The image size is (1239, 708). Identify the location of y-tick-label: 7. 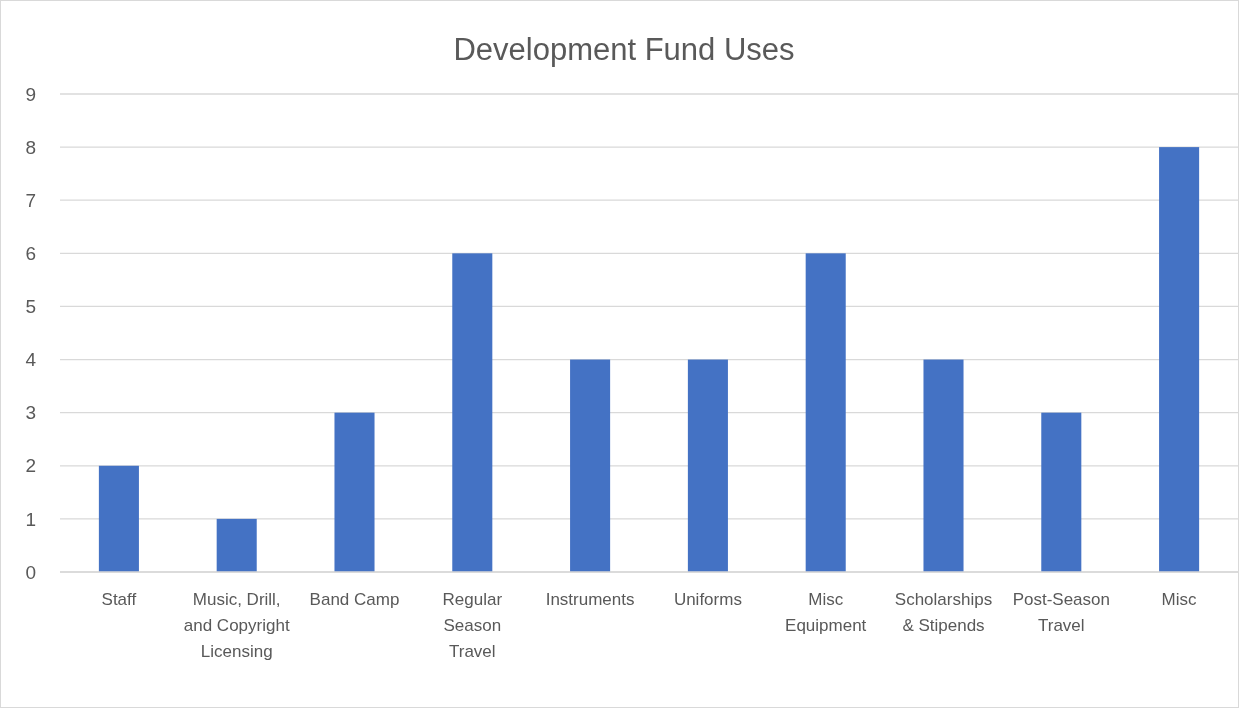
(30, 200).